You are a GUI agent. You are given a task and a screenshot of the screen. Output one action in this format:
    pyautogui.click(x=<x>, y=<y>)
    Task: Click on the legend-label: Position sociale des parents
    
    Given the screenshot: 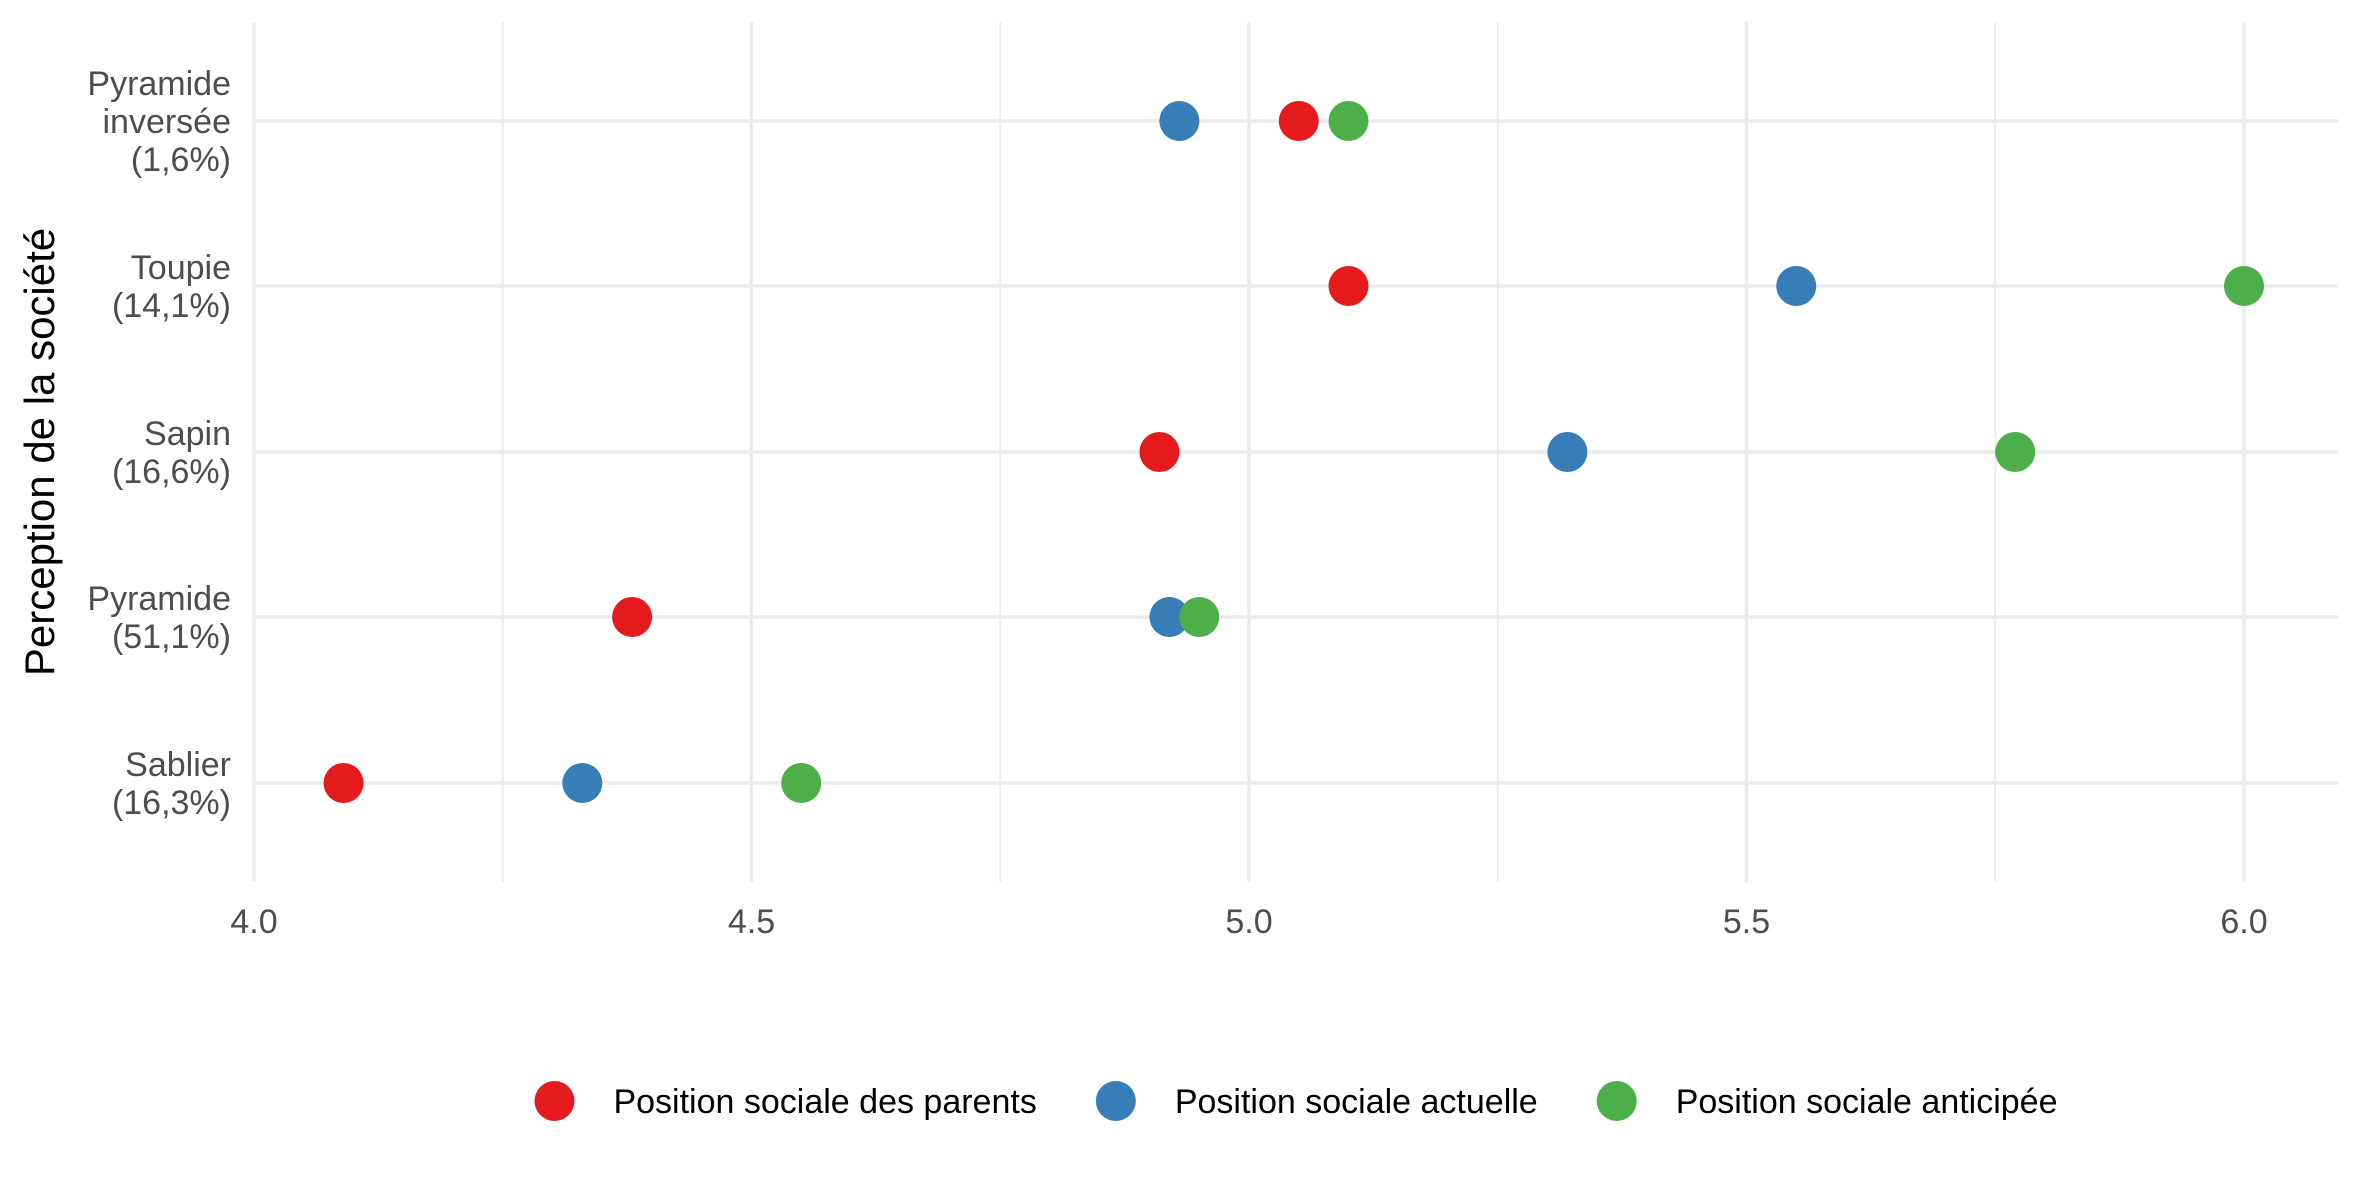 What is the action you would take?
    pyautogui.click(x=824, y=1102)
    